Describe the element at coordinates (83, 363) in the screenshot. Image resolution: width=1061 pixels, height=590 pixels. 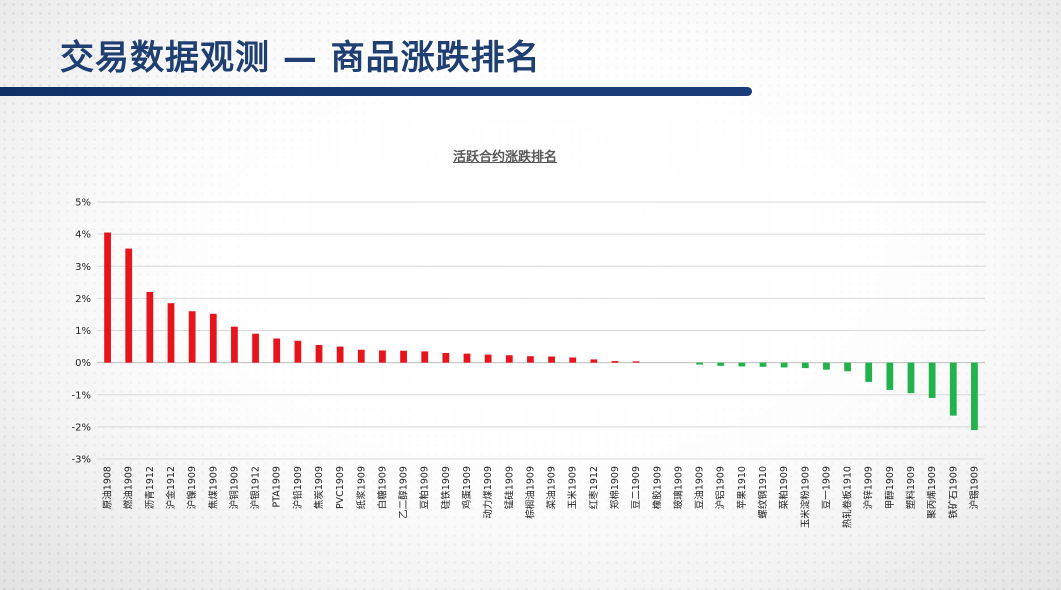
I see `y-tick-label: 0%` at that location.